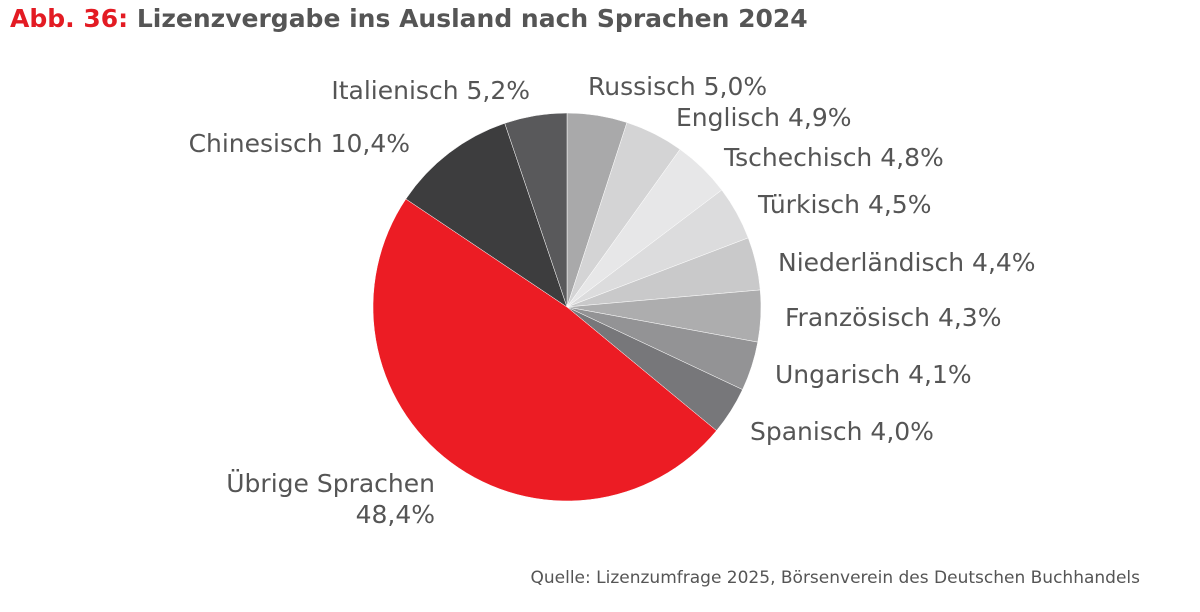 The height and width of the screenshot is (612, 1200). Describe the element at coordinates (299, 143) in the screenshot. I see `data-label-chinesisch: Chinesisch 10,4%` at that location.